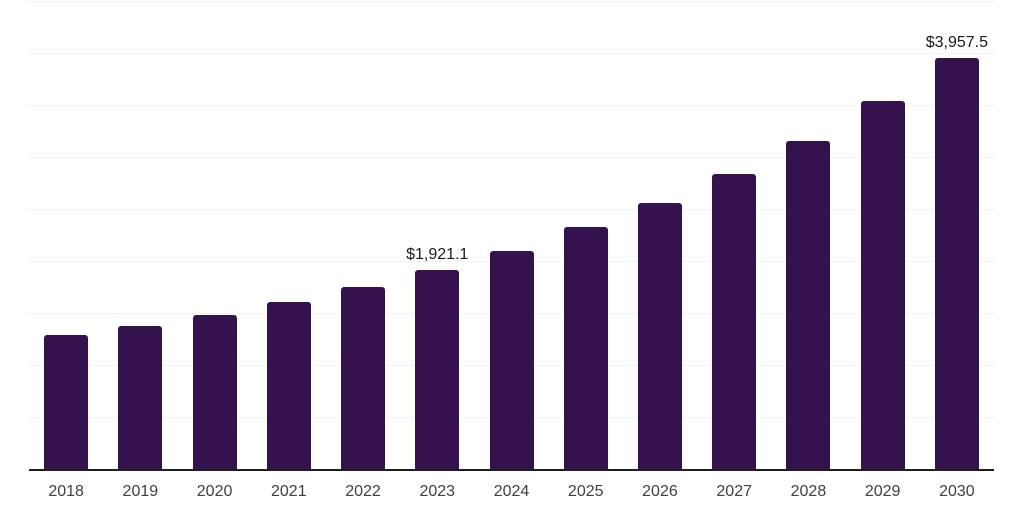 Image resolution: width=1024 pixels, height=512 pixels. What do you see at coordinates (808, 491) in the screenshot?
I see `x-tick-label-2028: 2028` at bounding box center [808, 491].